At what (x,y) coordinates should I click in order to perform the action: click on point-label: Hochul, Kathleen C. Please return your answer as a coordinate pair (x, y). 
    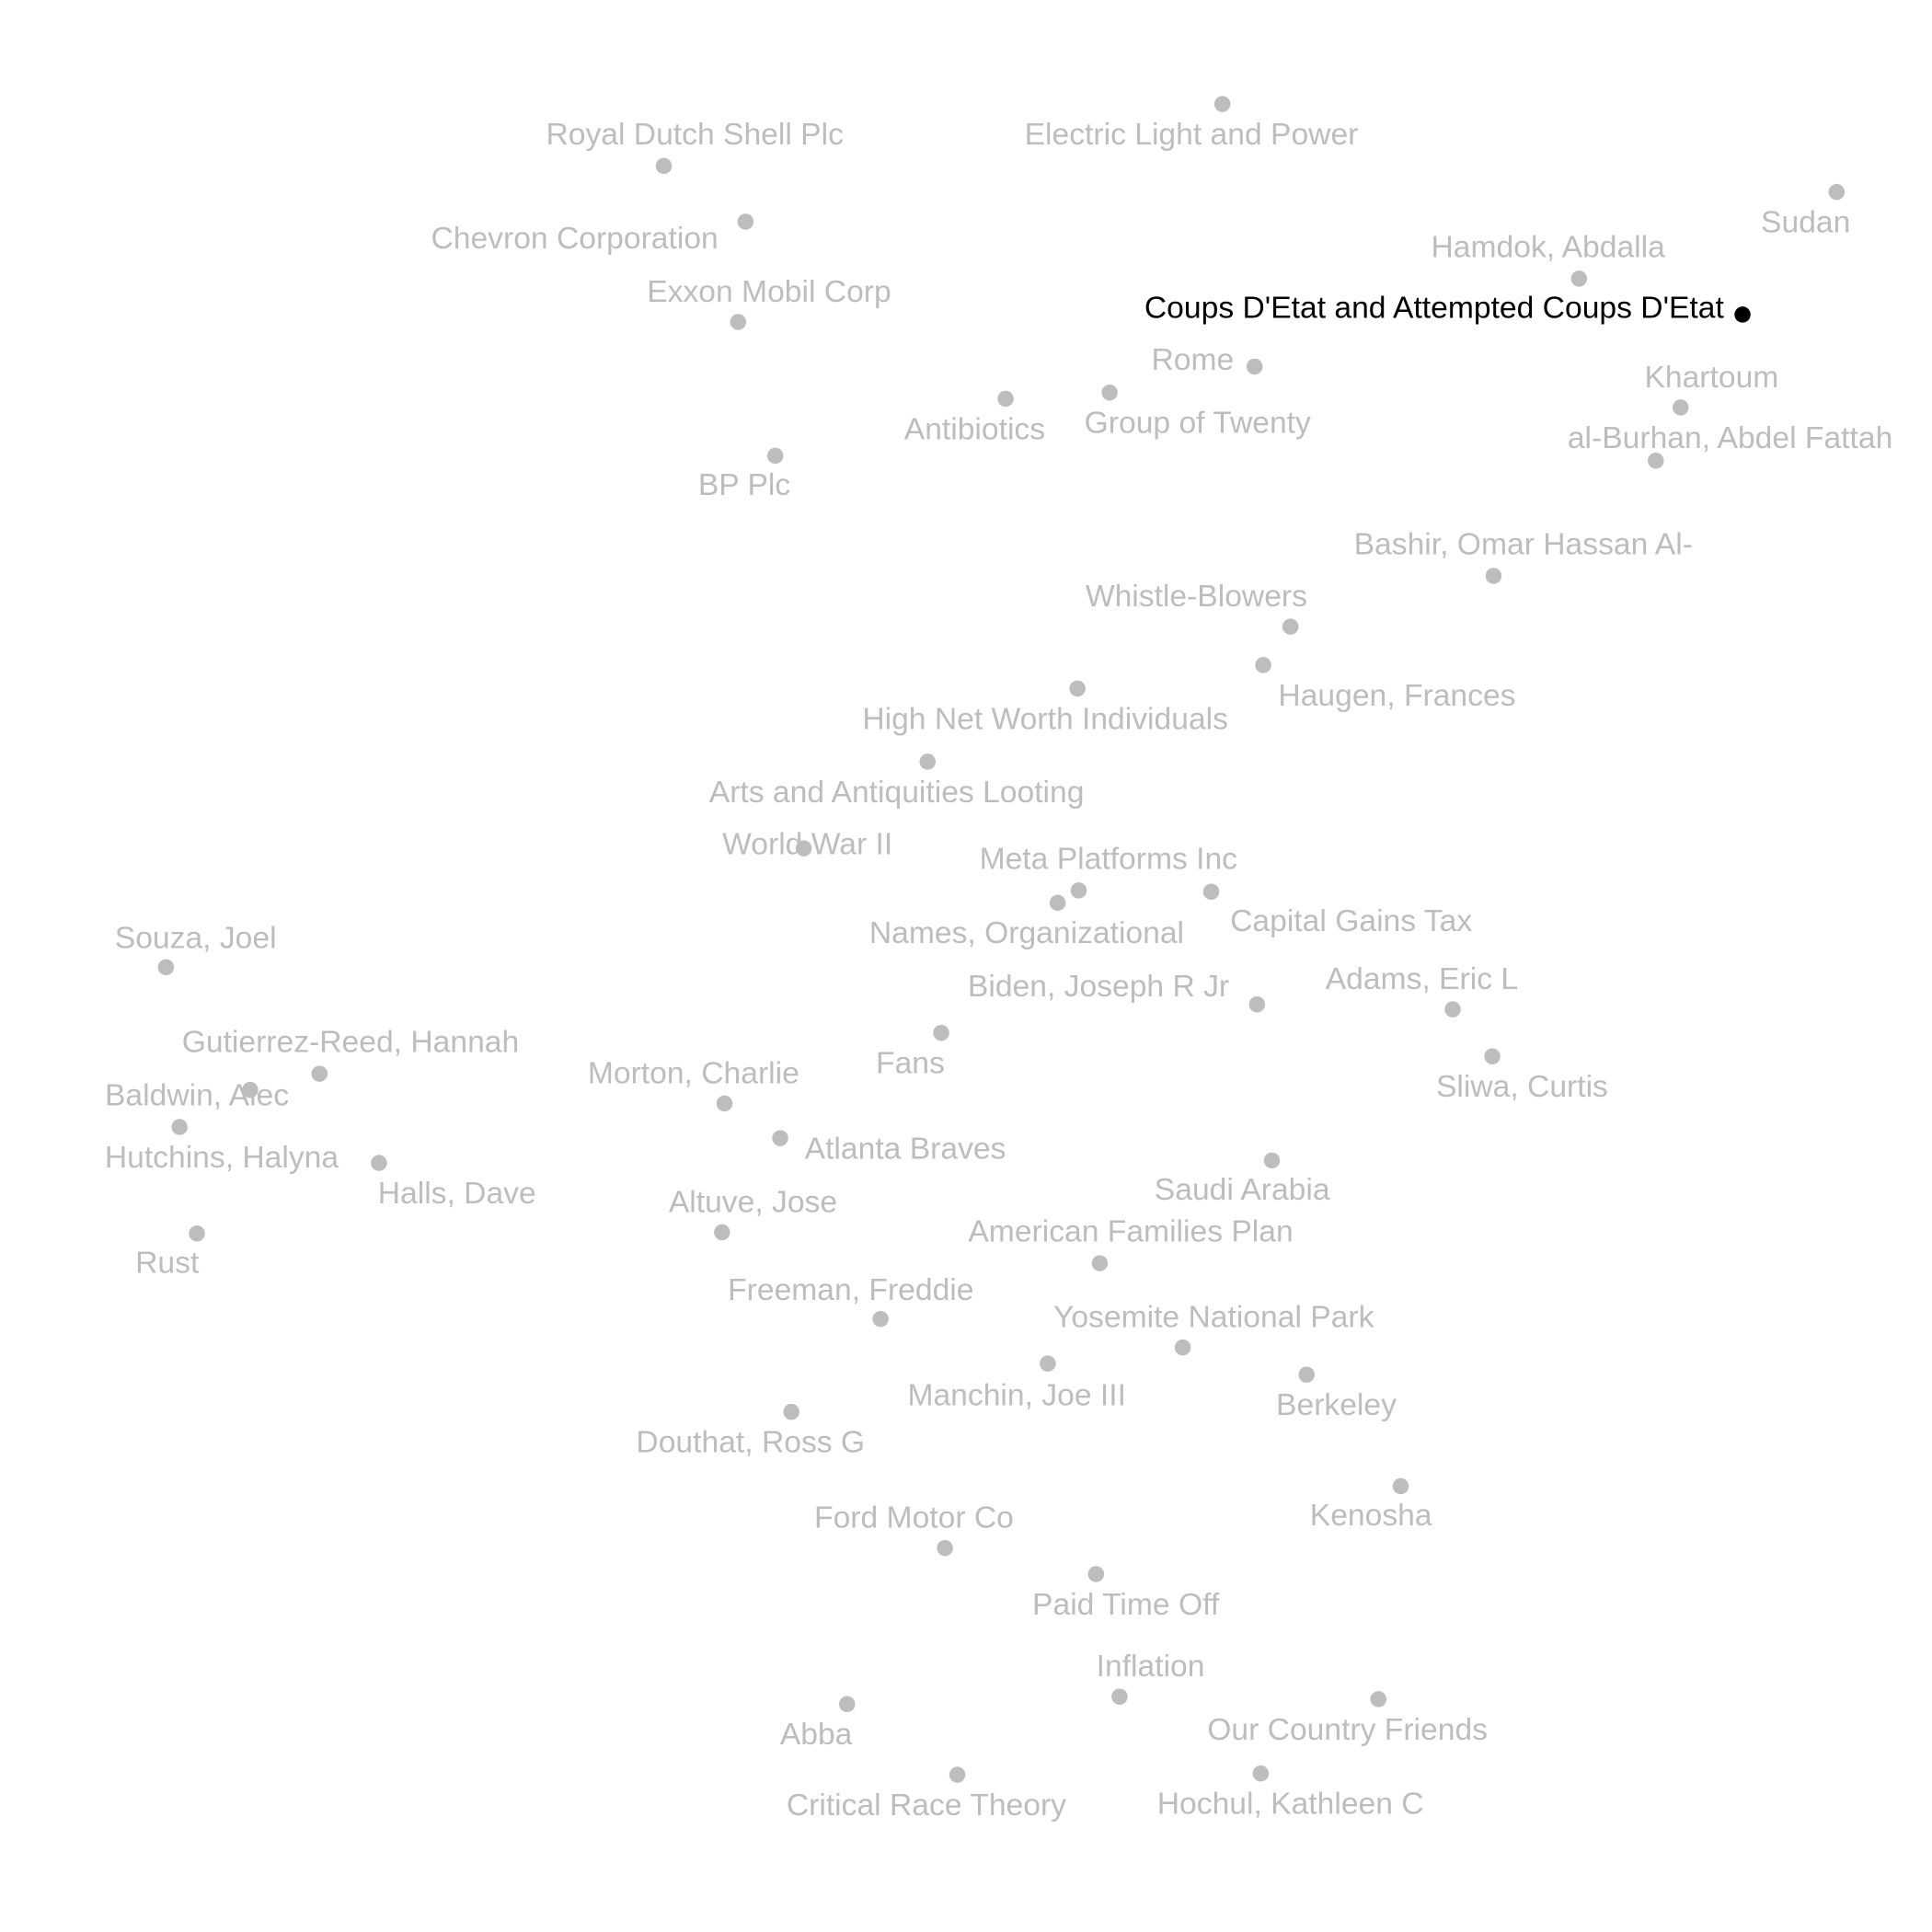
    Looking at the image, I should click on (1290, 1805).